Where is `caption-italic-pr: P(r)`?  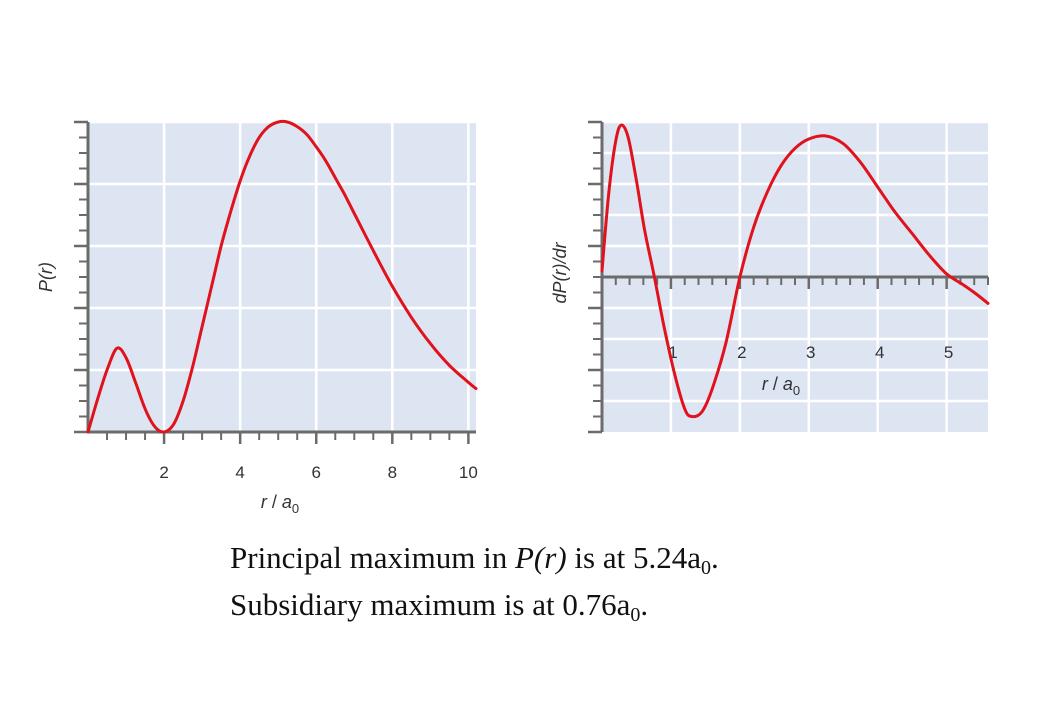 caption-italic-pr: P(r) is located at coordinates (541, 557).